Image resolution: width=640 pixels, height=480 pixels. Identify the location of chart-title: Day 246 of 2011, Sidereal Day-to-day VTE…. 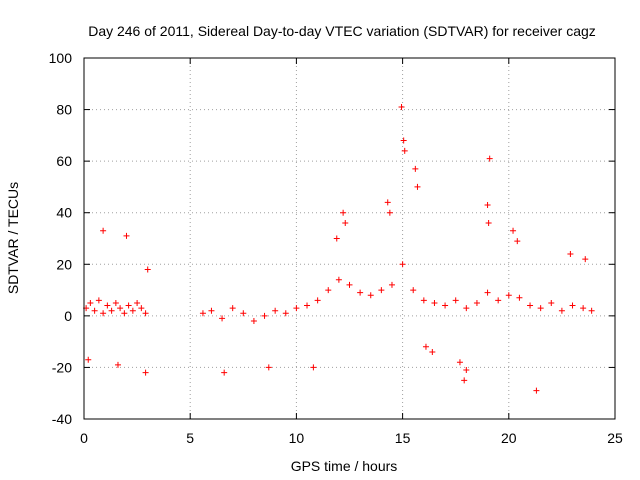
(342, 31).